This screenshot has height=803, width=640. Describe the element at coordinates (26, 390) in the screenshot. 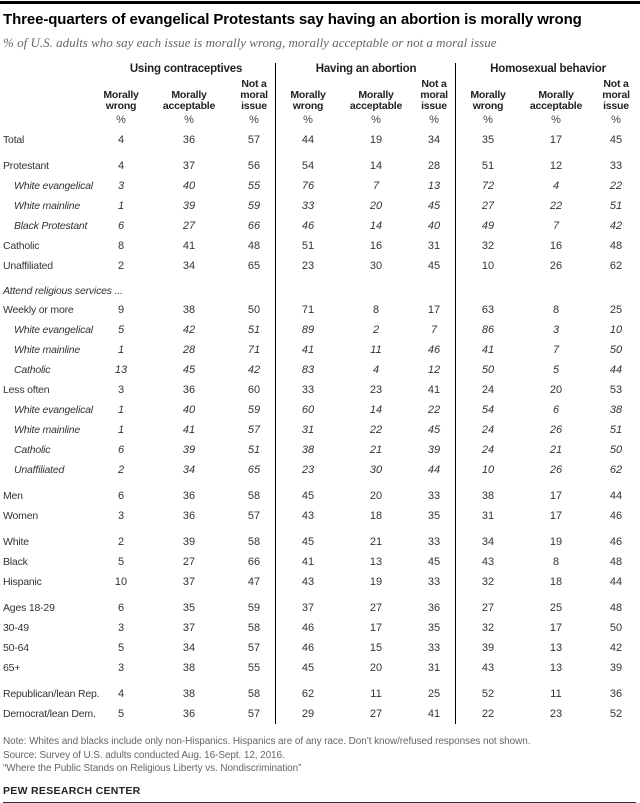

I see `row-label: Less often` at that location.